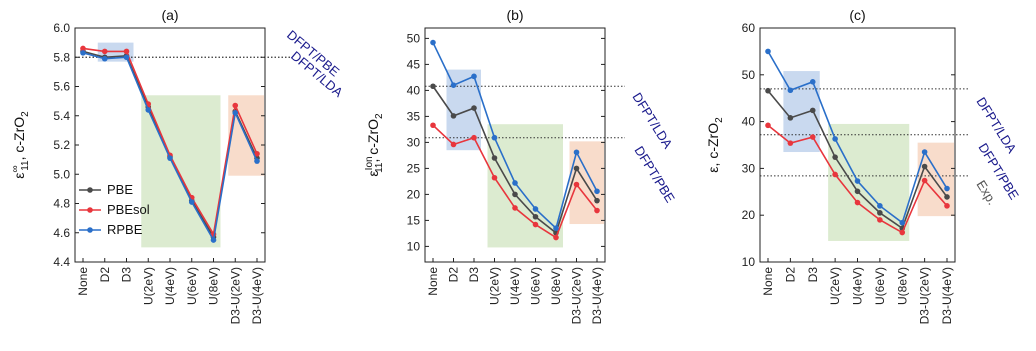 The width and height of the screenshot is (1036, 351). Describe the element at coordinates (61, 57) in the screenshot. I see `y-tick-label: 5.8` at that location.